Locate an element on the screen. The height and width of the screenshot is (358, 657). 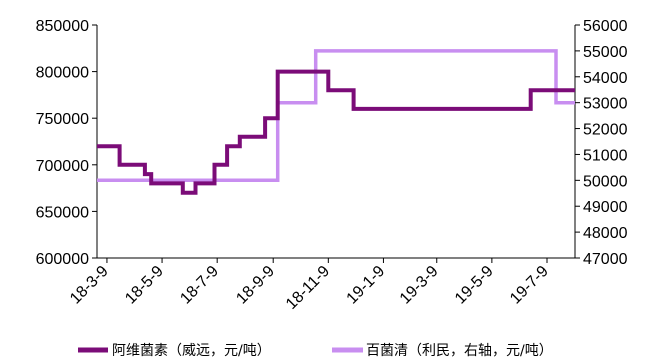
right-tick-label: 50000 is located at coordinates (605, 181).